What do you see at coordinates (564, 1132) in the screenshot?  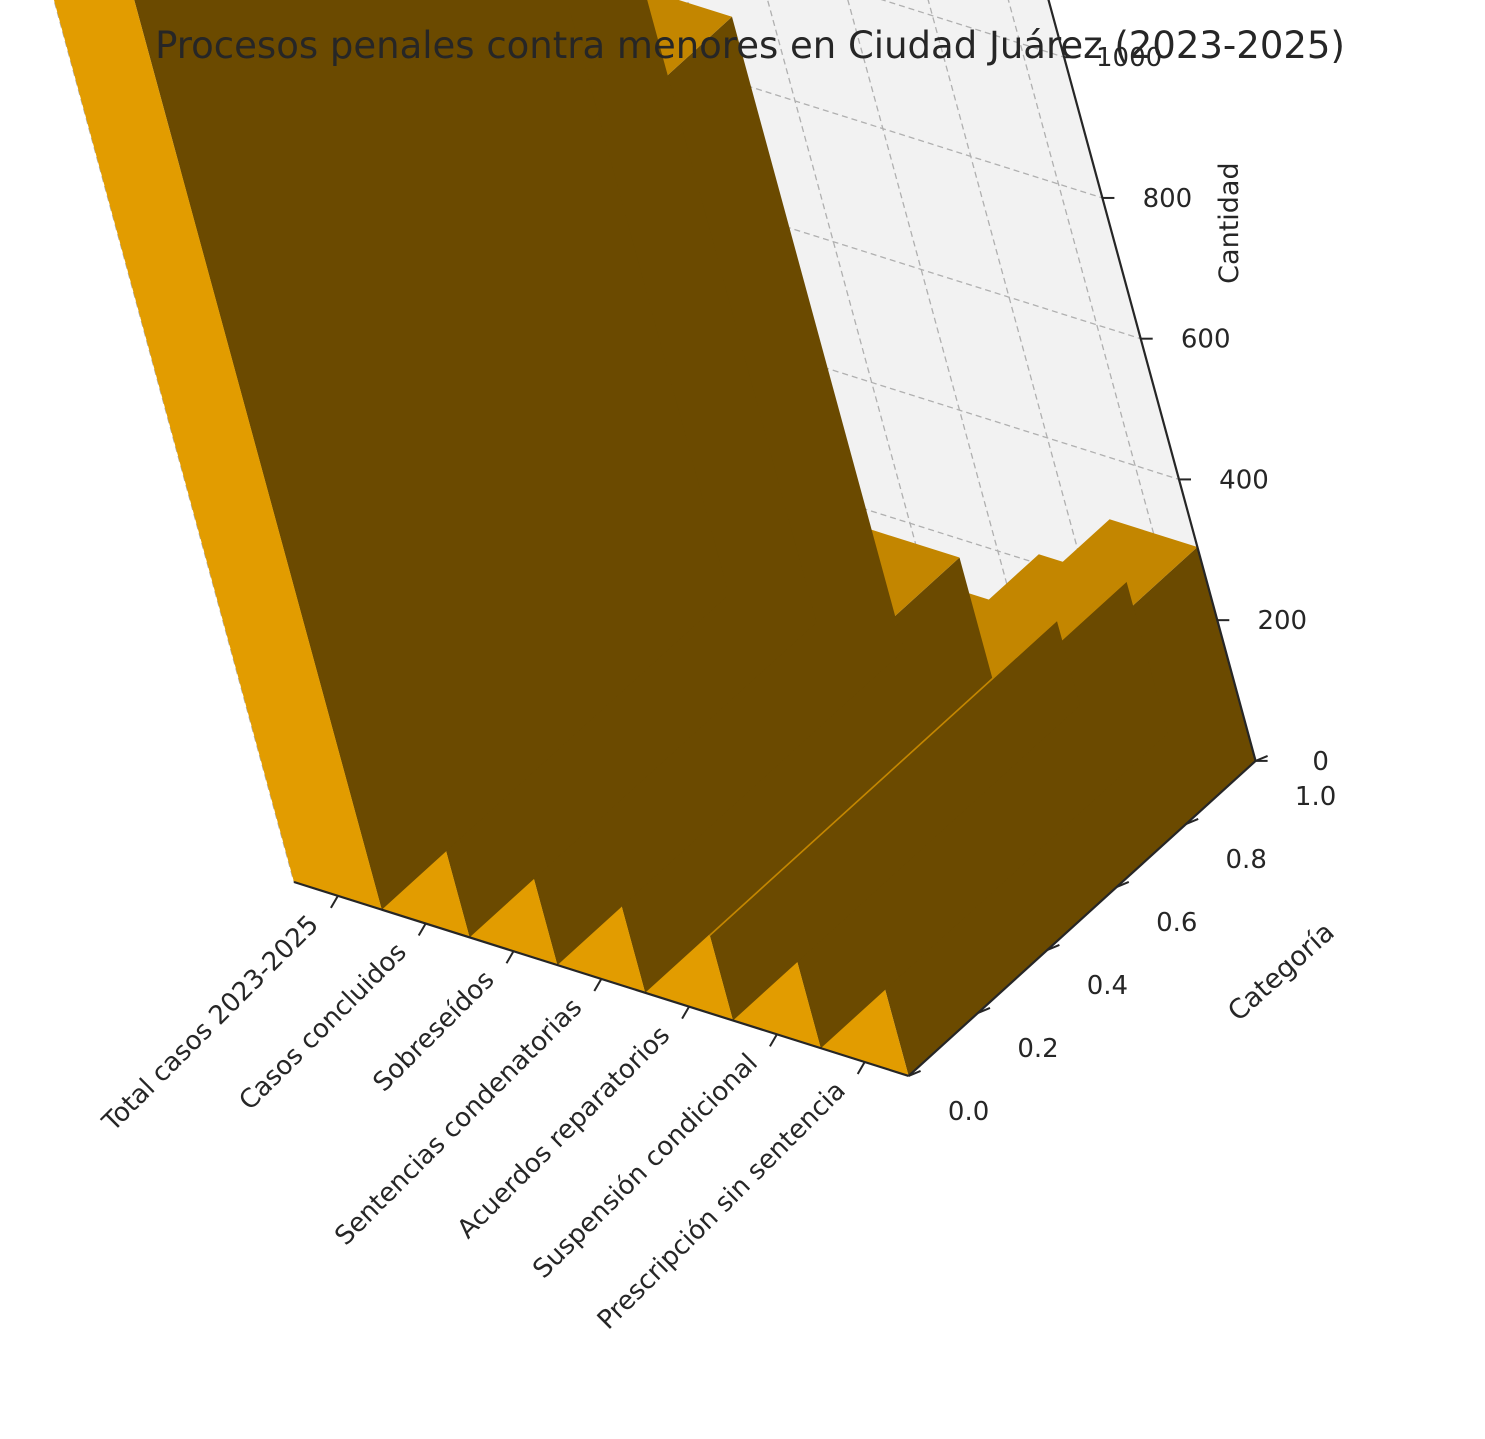 I see `x-tick-label: Acuerdos reparatorios` at bounding box center [564, 1132].